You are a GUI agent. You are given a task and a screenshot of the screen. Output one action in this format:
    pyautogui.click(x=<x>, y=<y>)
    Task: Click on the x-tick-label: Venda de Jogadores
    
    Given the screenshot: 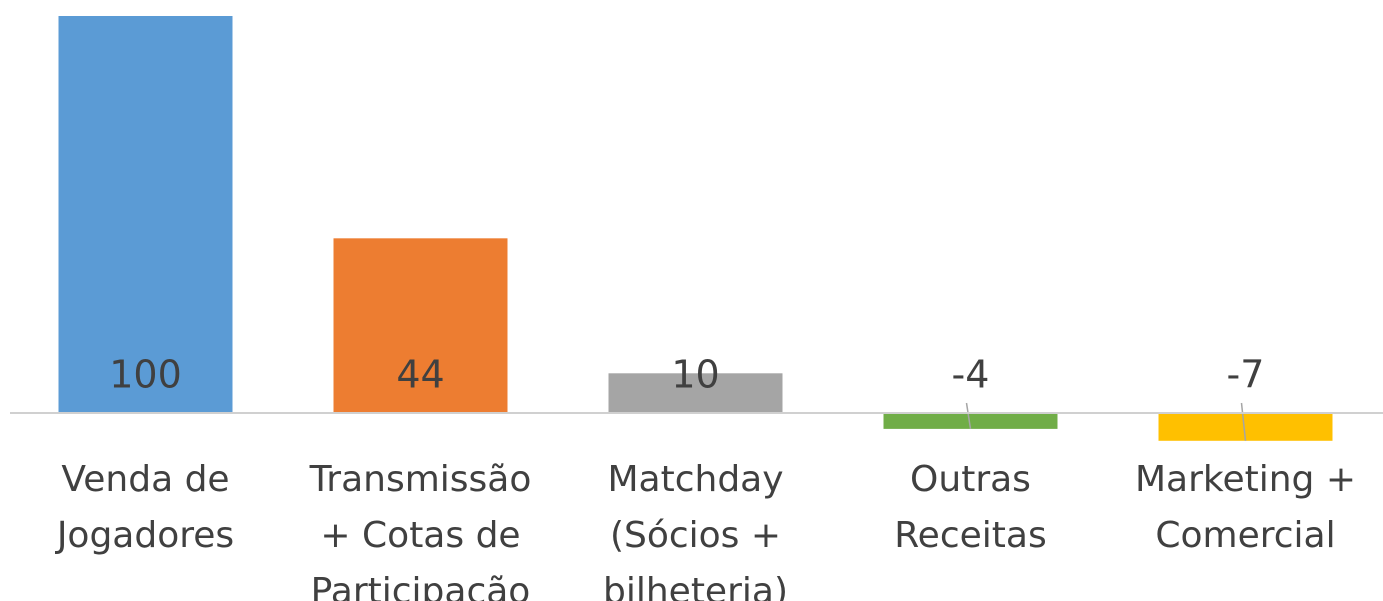 What is the action you would take?
    pyautogui.click(x=145, y=507)
    